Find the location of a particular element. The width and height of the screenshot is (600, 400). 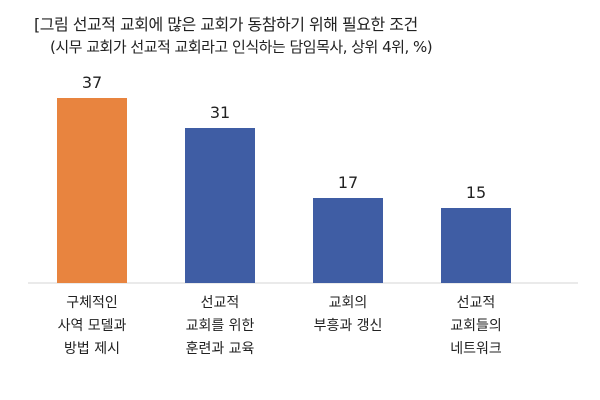

category-label-2-line-3: 훈련과 교육 is located at coordinates (220, 349).